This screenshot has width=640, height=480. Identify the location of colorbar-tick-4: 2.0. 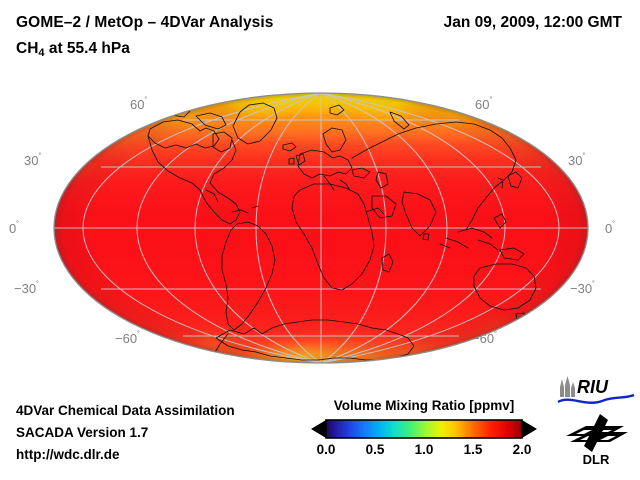
(522, 449).